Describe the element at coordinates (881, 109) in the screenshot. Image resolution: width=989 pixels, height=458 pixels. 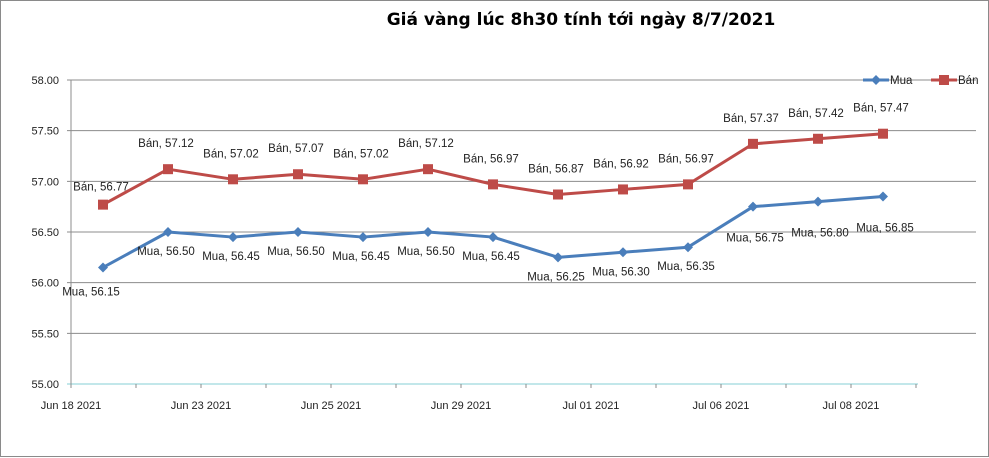
I see `data-label: Bán, 57.47` at that location.